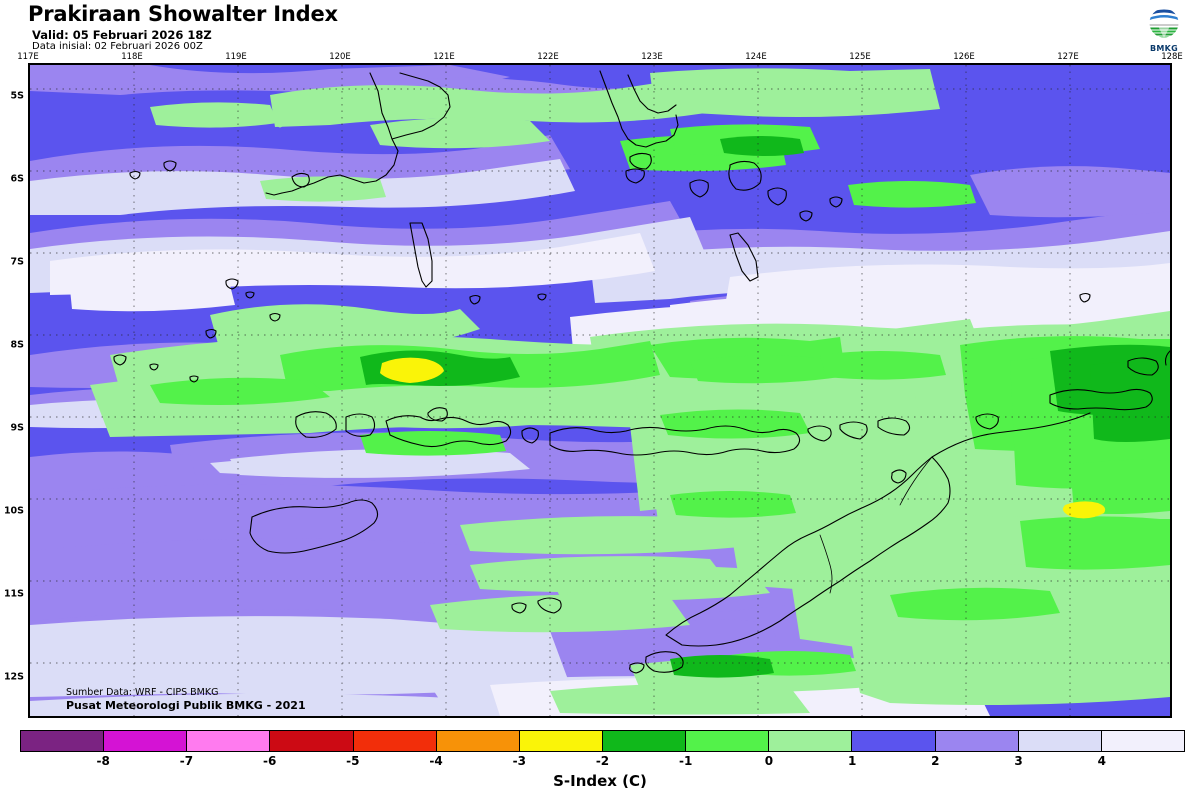 This screenshot has height=800, width=1200. Describe the element at coordinates (1018, 761) in the screenshot. I see `colorbar-tick-label: 3` at that location.